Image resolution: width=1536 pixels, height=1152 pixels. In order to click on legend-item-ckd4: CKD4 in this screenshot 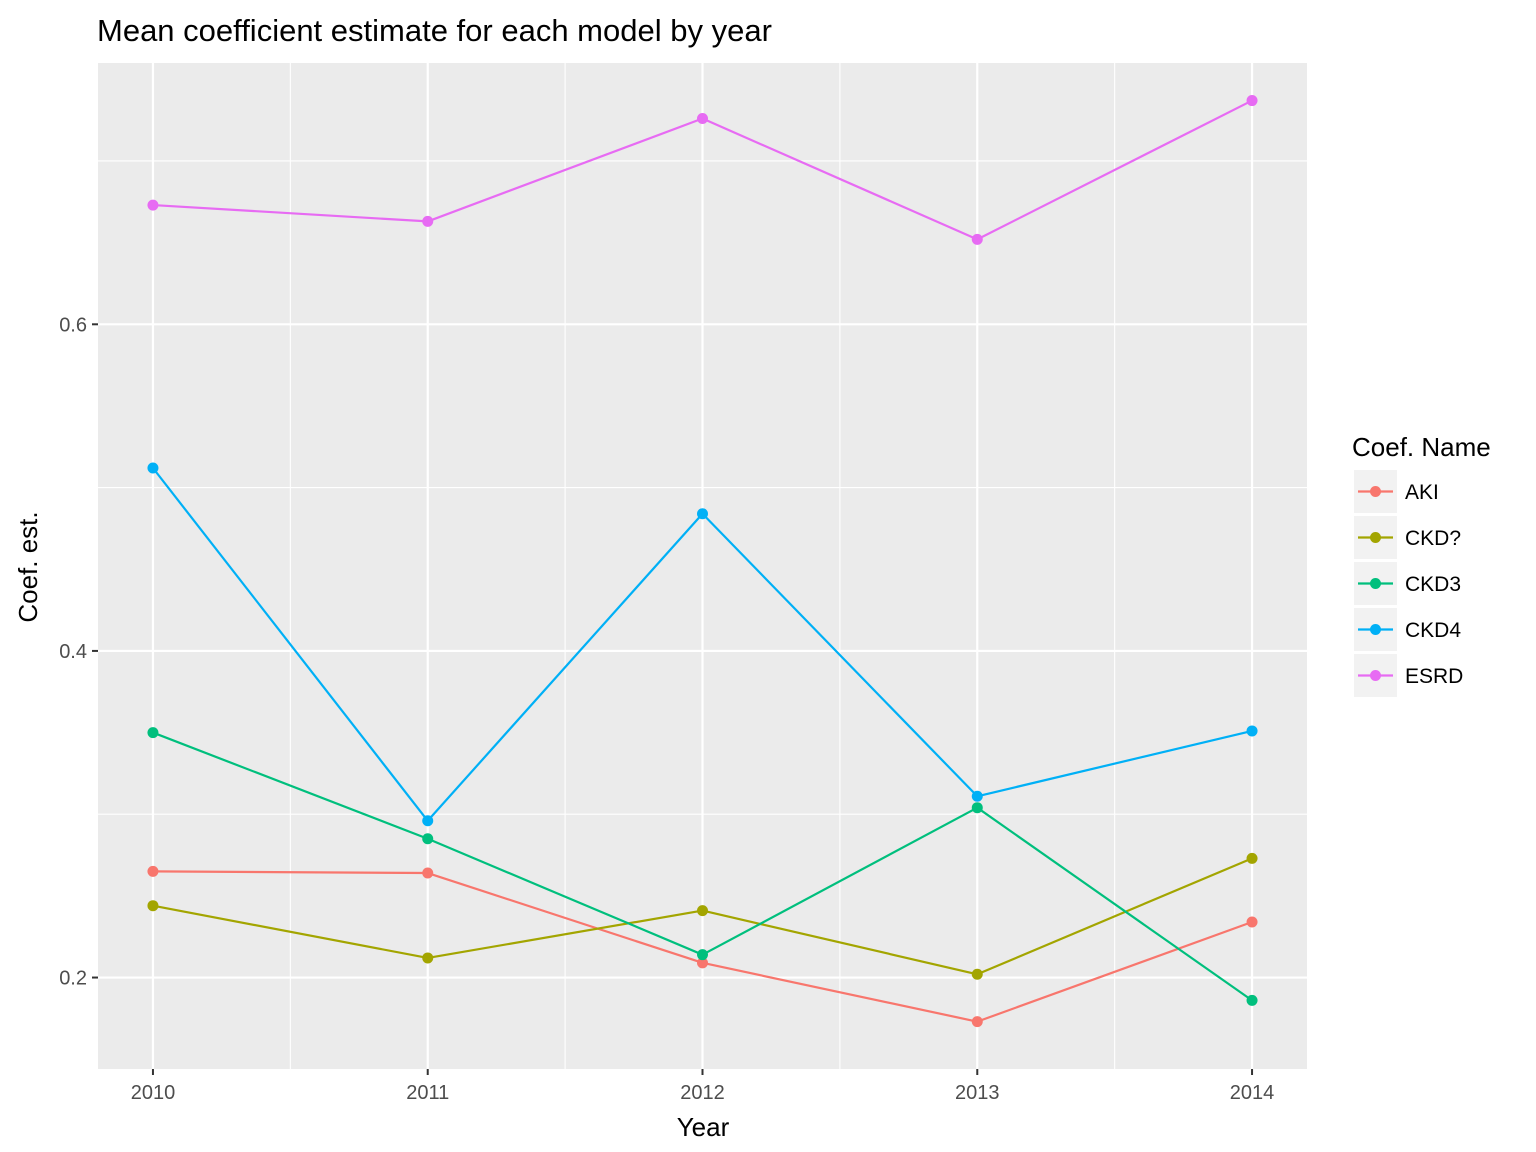, I will do `click(1407, 629)`.